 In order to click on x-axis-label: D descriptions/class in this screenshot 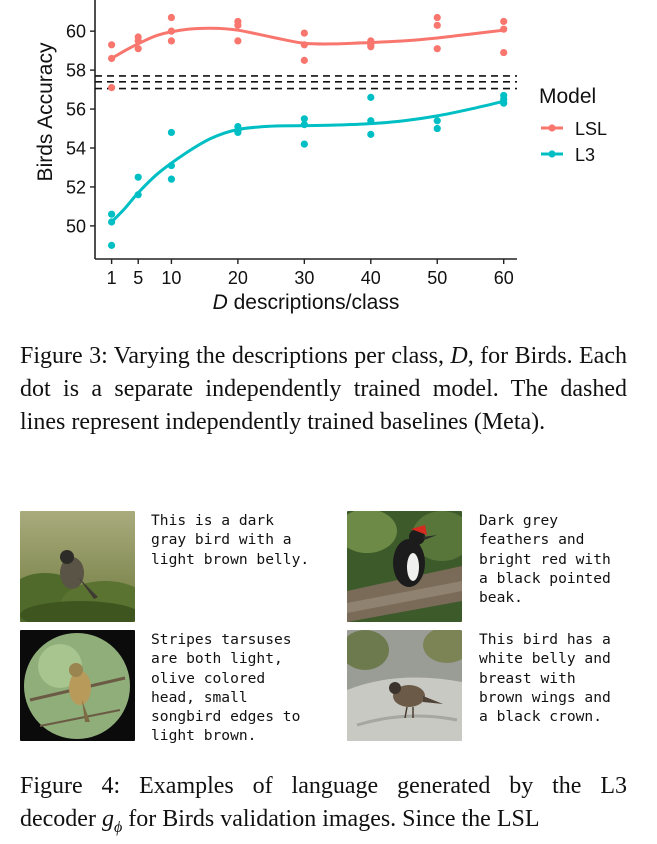, I will do `click(306, 302)`.